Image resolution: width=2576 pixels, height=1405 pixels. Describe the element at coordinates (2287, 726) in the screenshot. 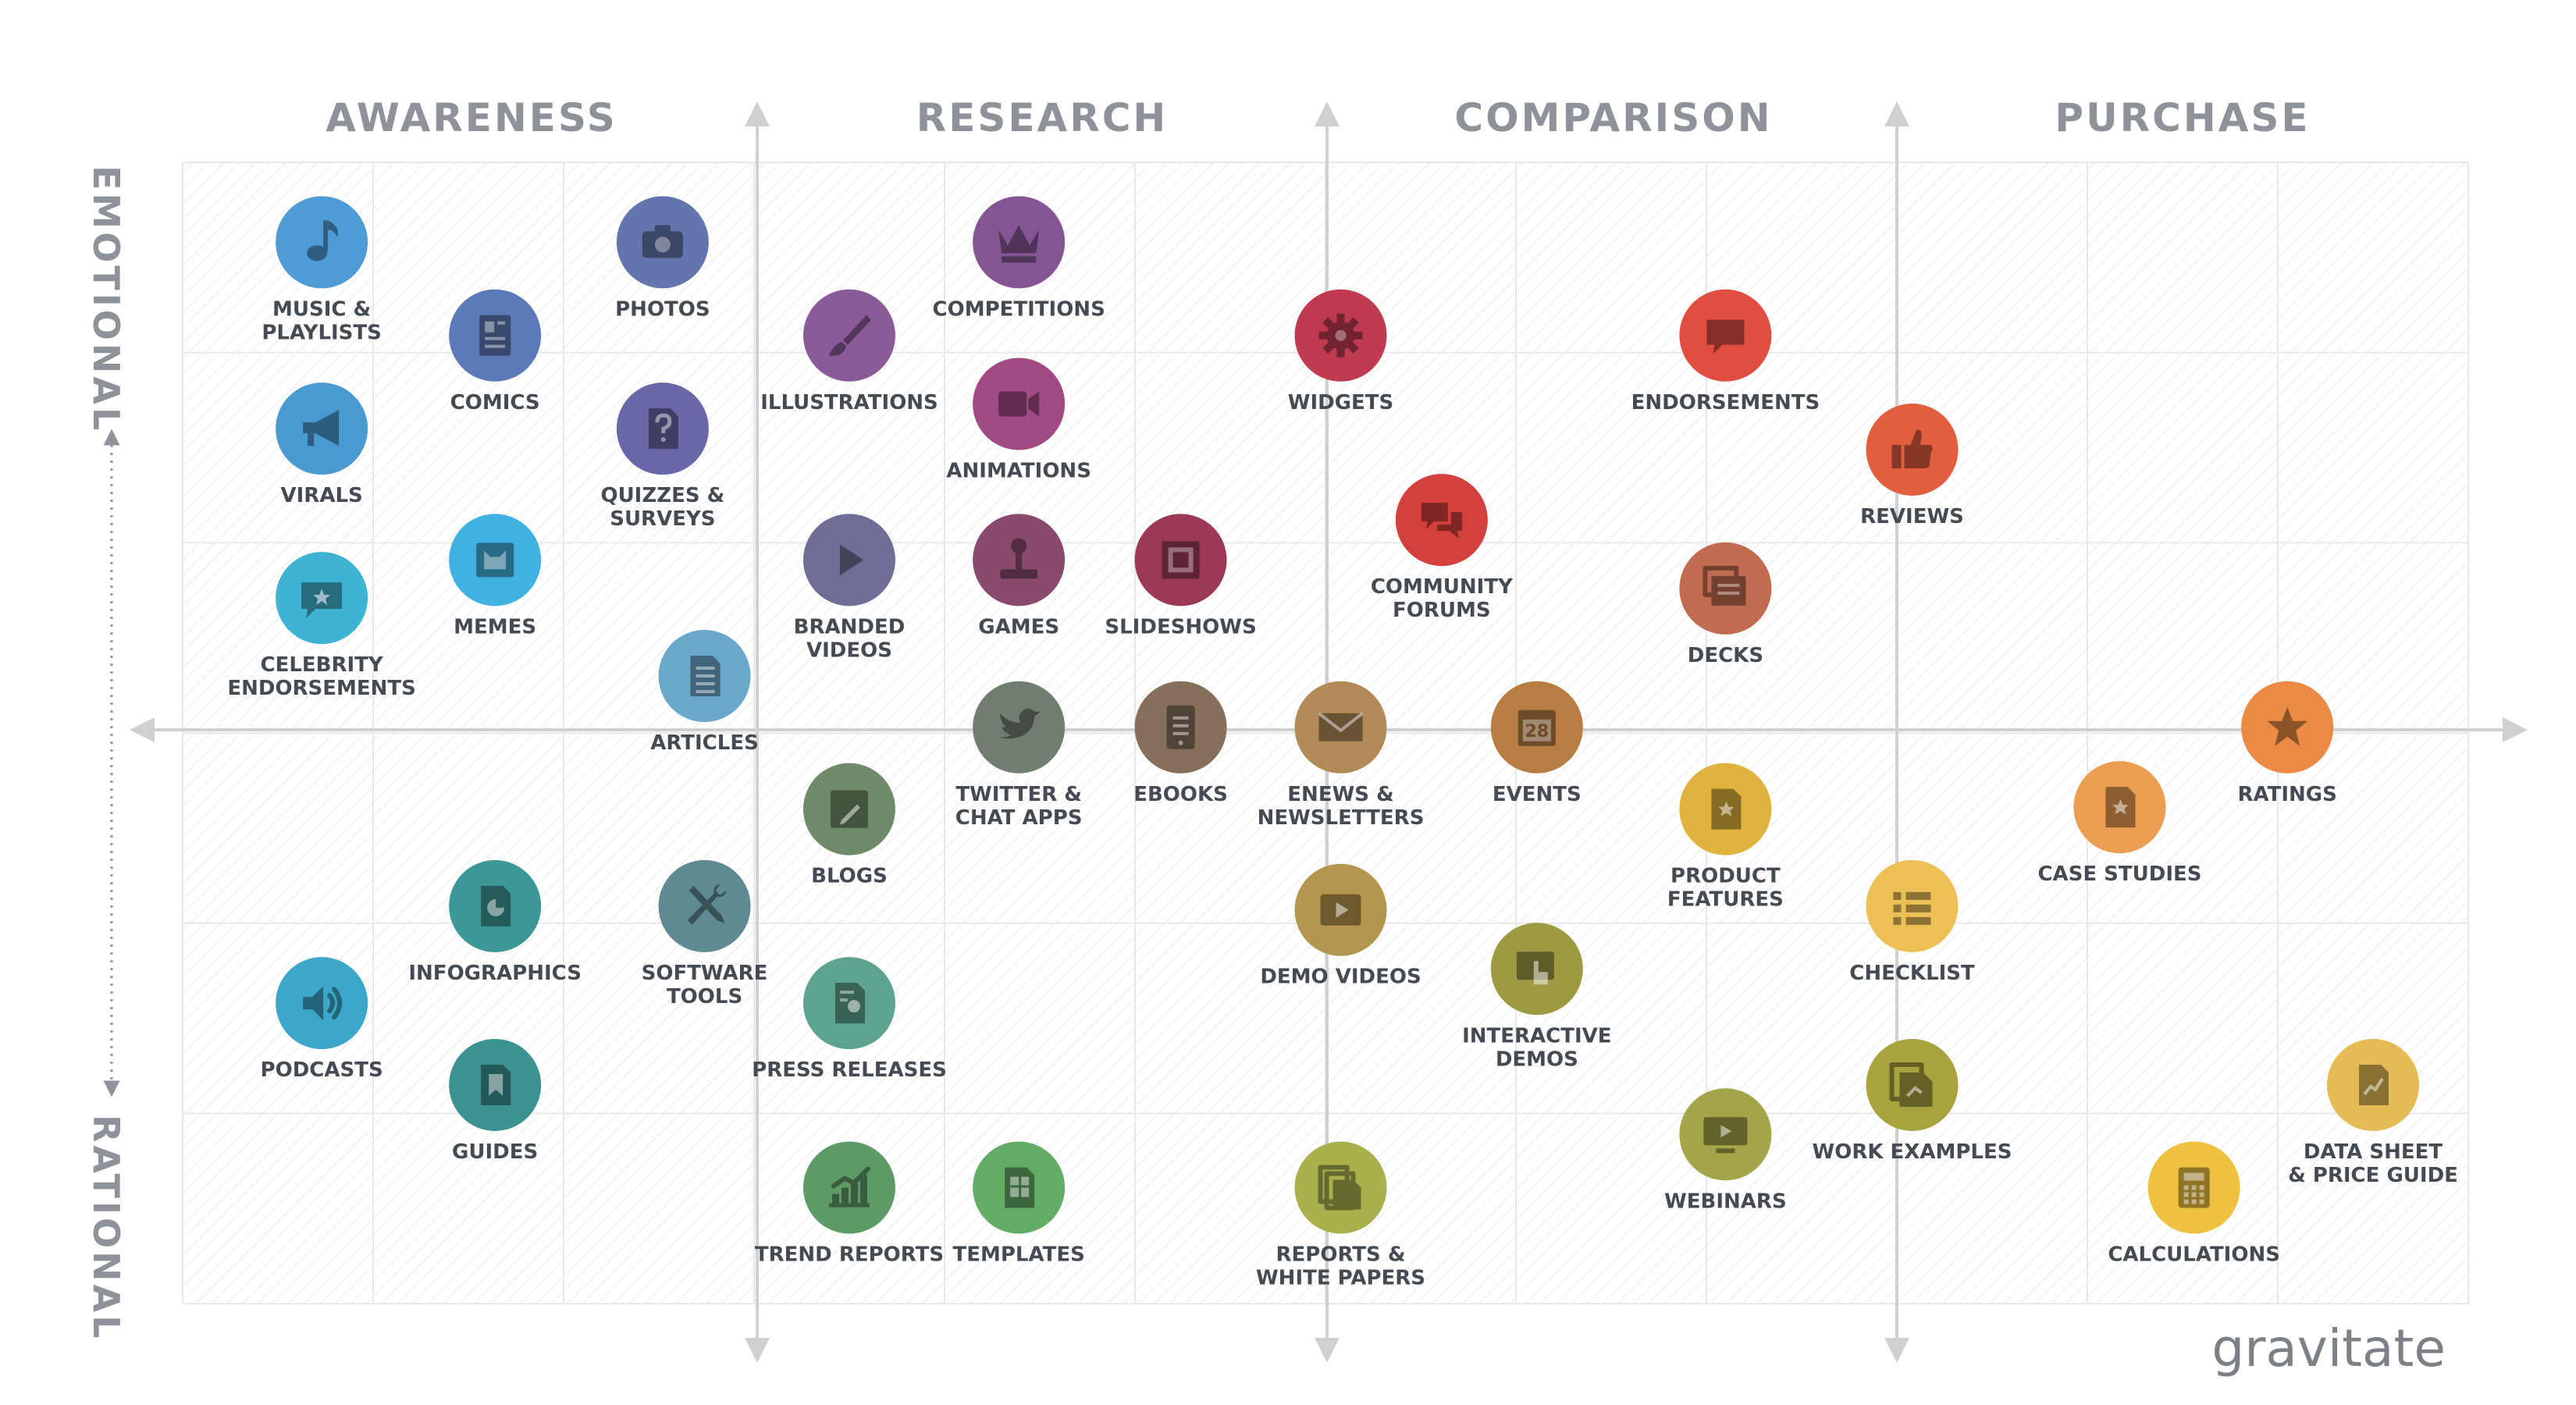

I see `star-icon` at that location.